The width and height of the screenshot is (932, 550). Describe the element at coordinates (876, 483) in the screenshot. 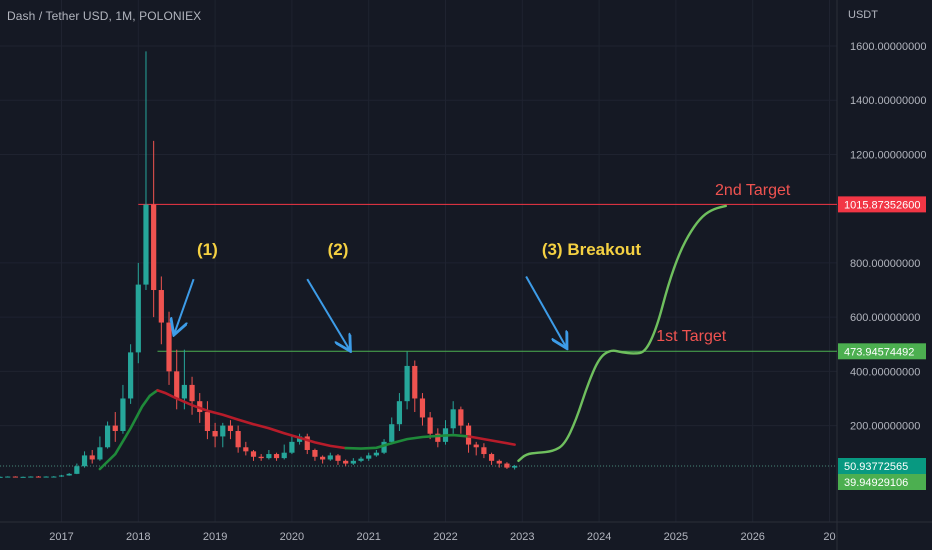

I see `price-tag-label-3: 39.94929106` at that location.